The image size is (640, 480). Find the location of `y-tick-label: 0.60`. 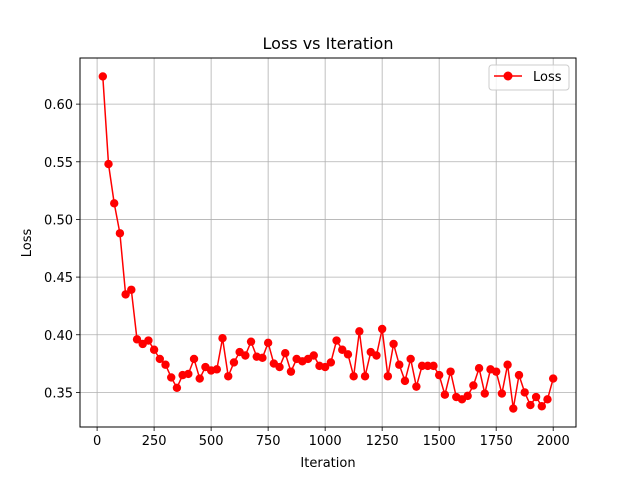

y-tick-label: 0.60 is located at coordinates (58, 105).